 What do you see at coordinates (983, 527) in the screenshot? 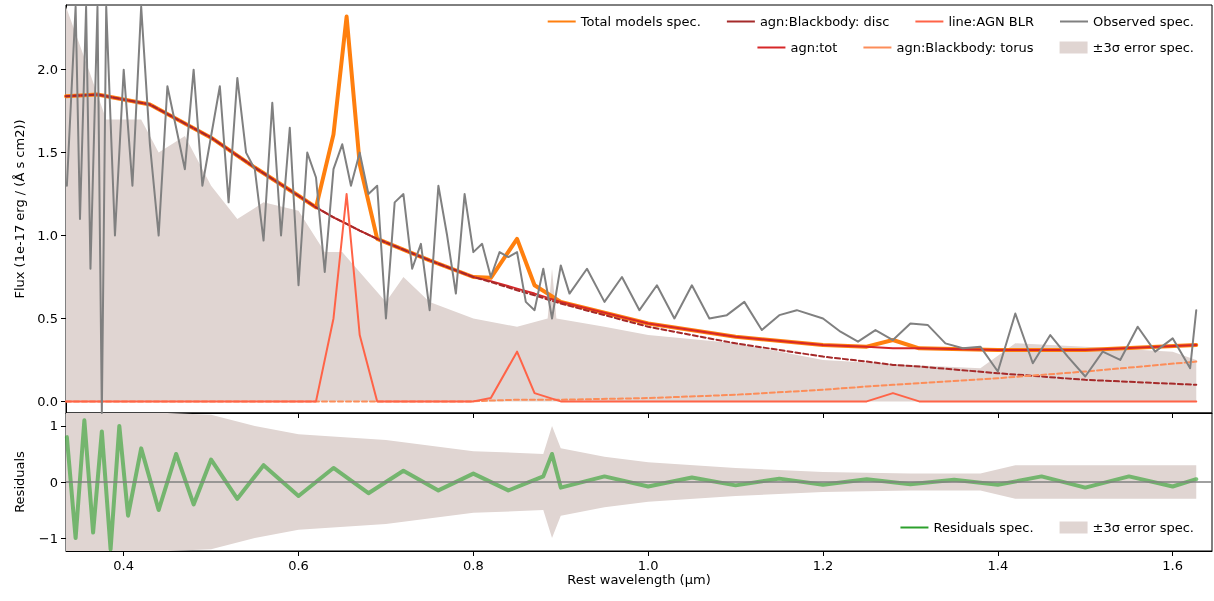
I see `legend-label: Residuals spec.` at bounding box center [983, 527].